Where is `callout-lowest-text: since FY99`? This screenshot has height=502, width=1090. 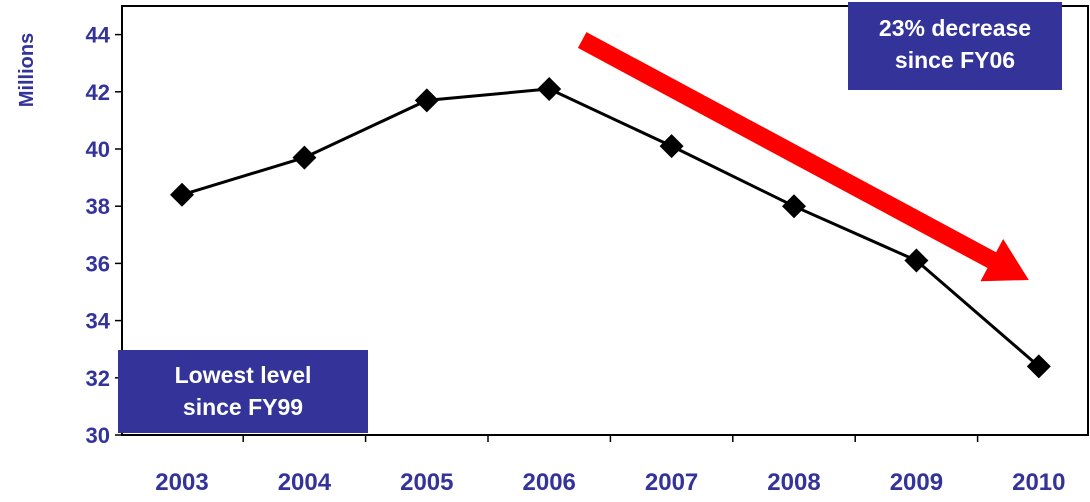
callout-lowest-text: since FY99 is located at coordinates (243, 407).